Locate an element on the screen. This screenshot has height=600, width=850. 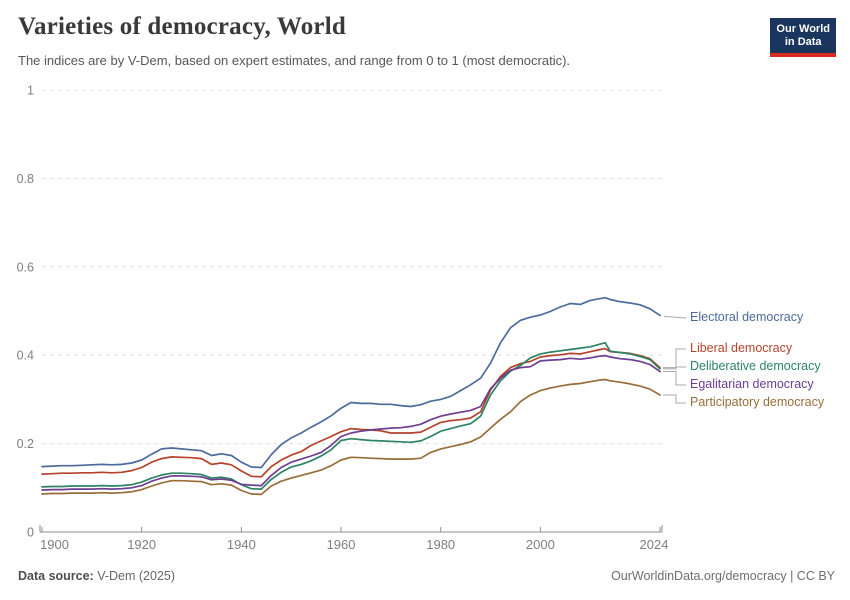
series-label-egalitarian-democracy: Egalitarian democracy is located at coordinates (752, 384).